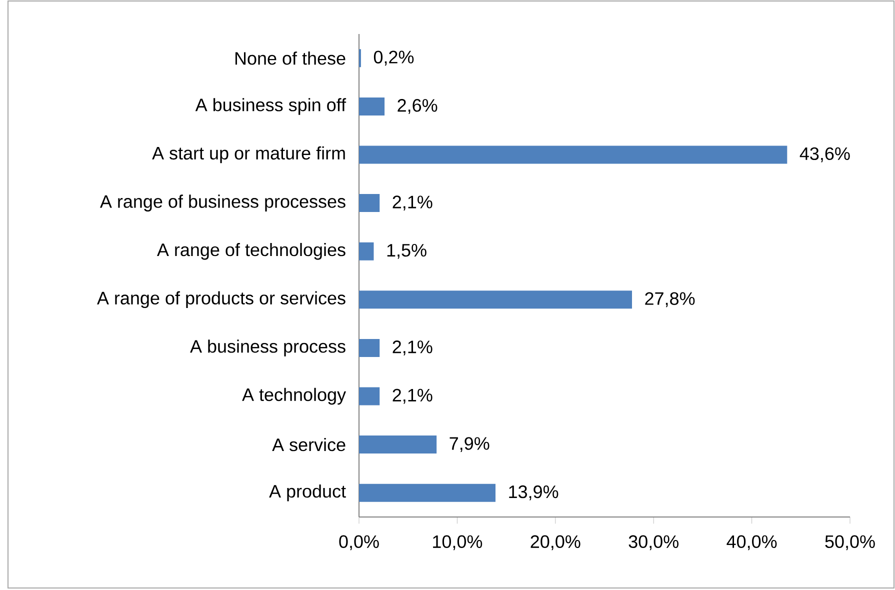 The height and width of the screenshot is (590, 895). Describe the element at coordinates (309, 445) in the screenshot. I see `y-tick-label: A service` at that location.